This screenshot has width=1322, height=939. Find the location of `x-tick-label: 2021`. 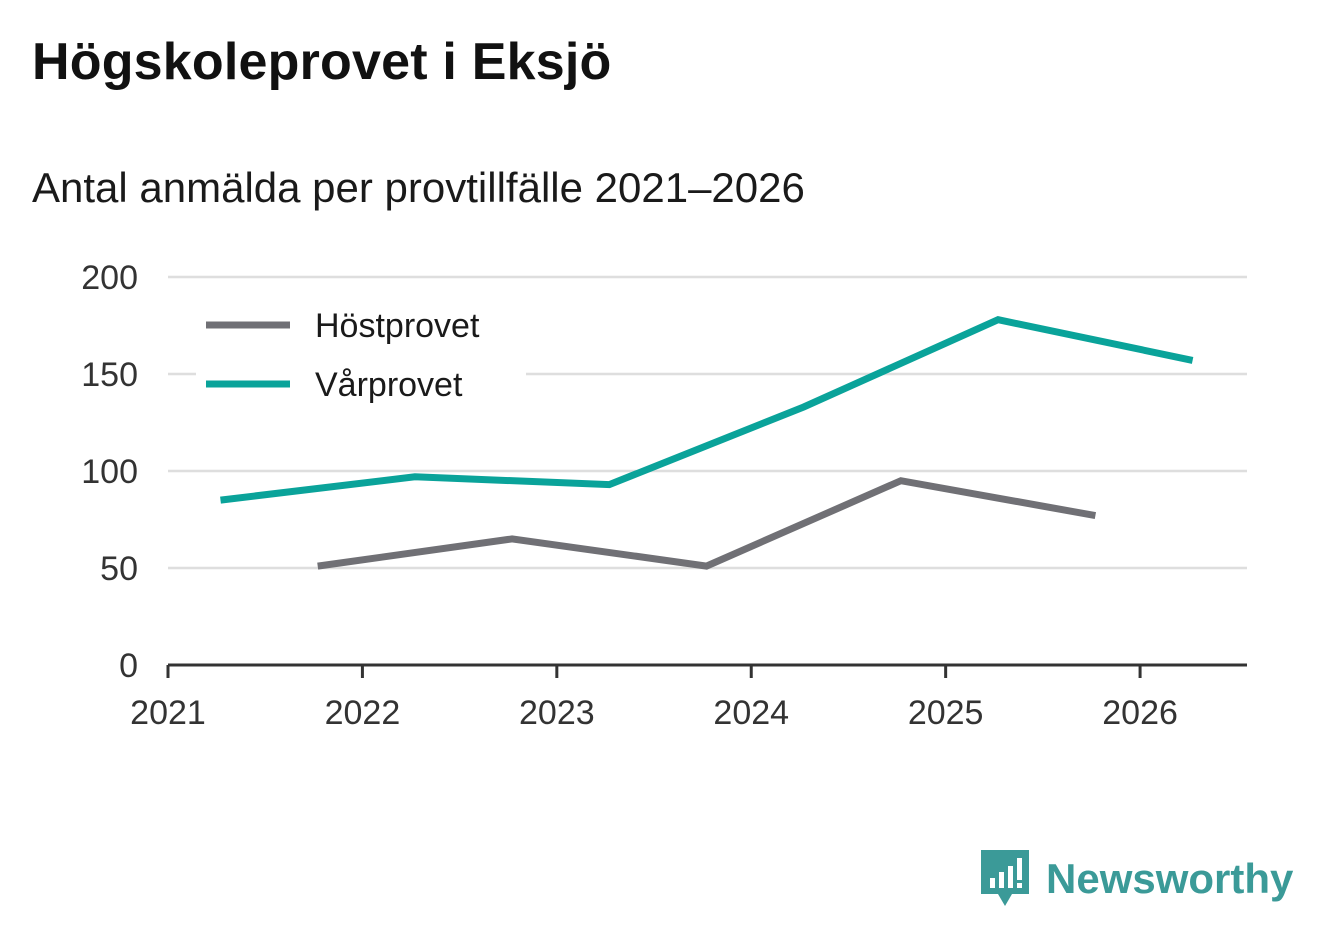

x-tick-label: 2021 is located at coordinates (168, 713).